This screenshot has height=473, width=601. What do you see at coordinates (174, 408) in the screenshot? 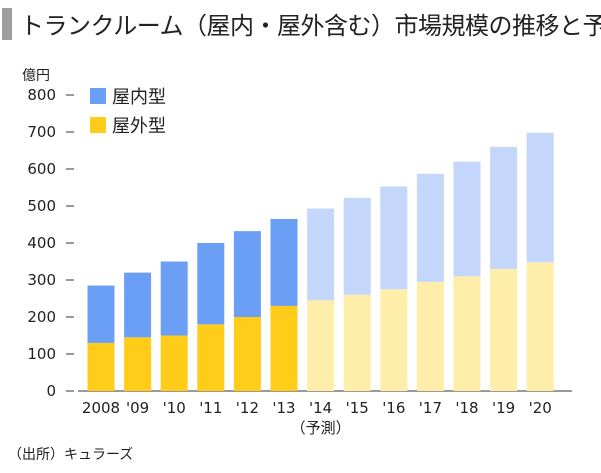
I see `x-tick-label: '10` at bounding box center [174, 408].